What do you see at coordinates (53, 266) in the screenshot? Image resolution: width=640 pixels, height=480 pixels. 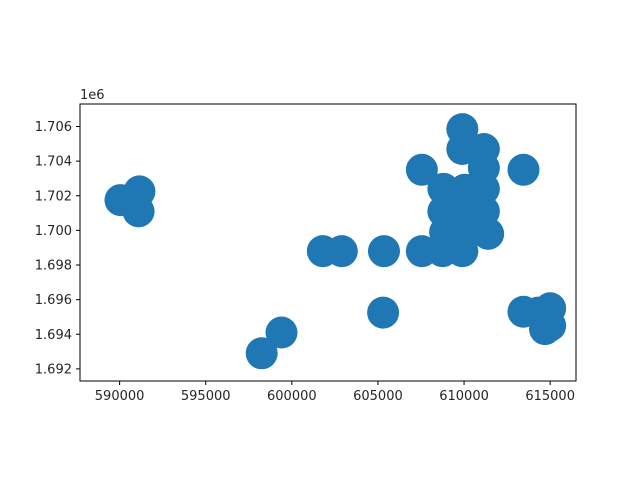 I see `y-tick-label-3: 1.698` at bounding box center [53, 266].